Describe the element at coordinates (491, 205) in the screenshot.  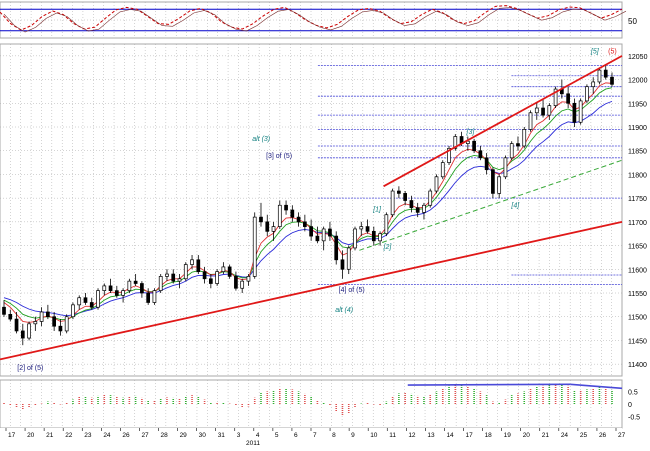
I see `trendline-dashed` at that location.